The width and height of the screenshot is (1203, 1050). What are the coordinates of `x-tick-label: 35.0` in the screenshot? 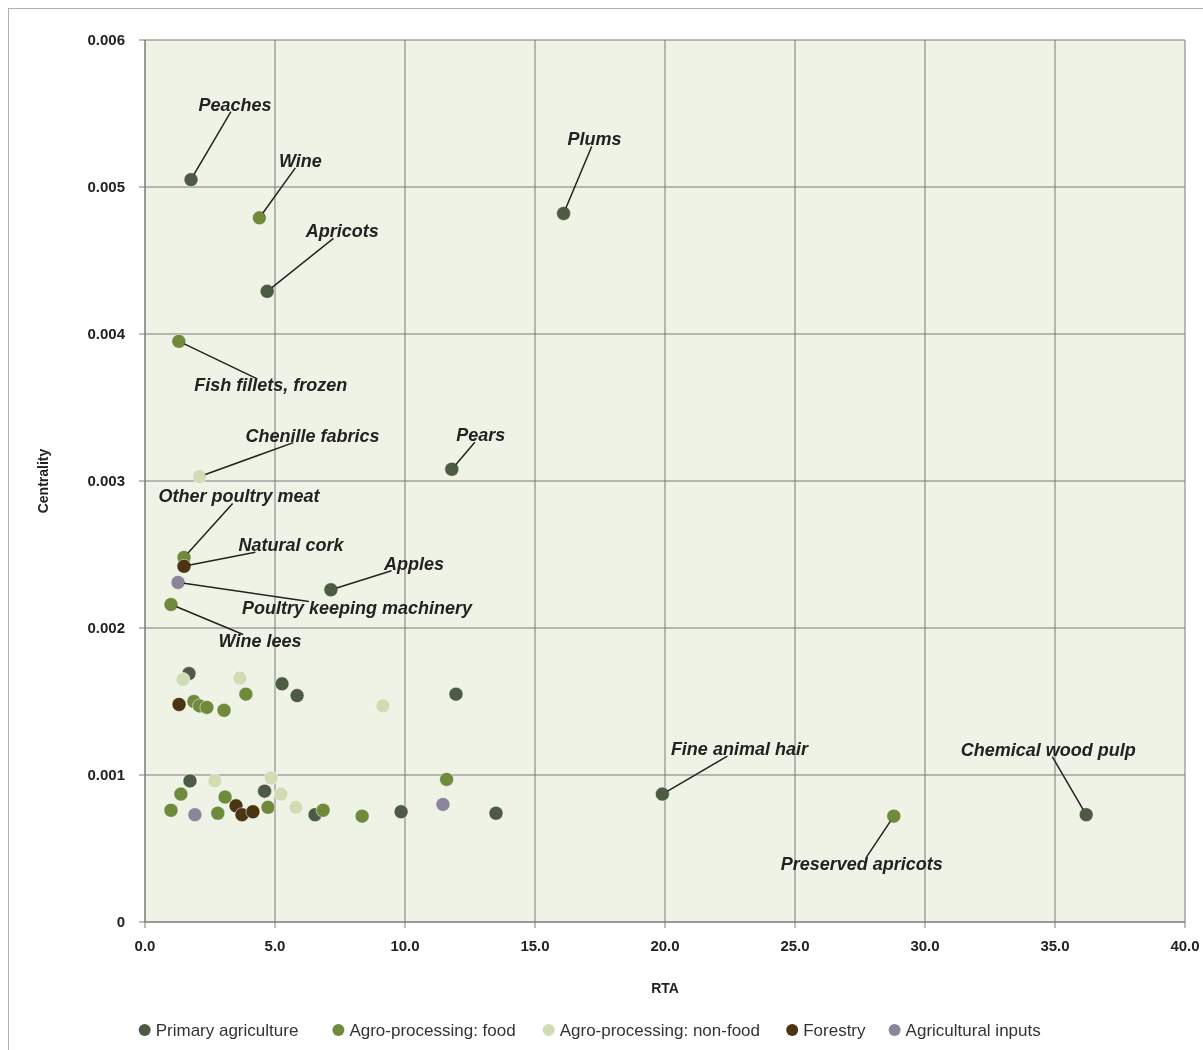 It's located at (1055, 945).